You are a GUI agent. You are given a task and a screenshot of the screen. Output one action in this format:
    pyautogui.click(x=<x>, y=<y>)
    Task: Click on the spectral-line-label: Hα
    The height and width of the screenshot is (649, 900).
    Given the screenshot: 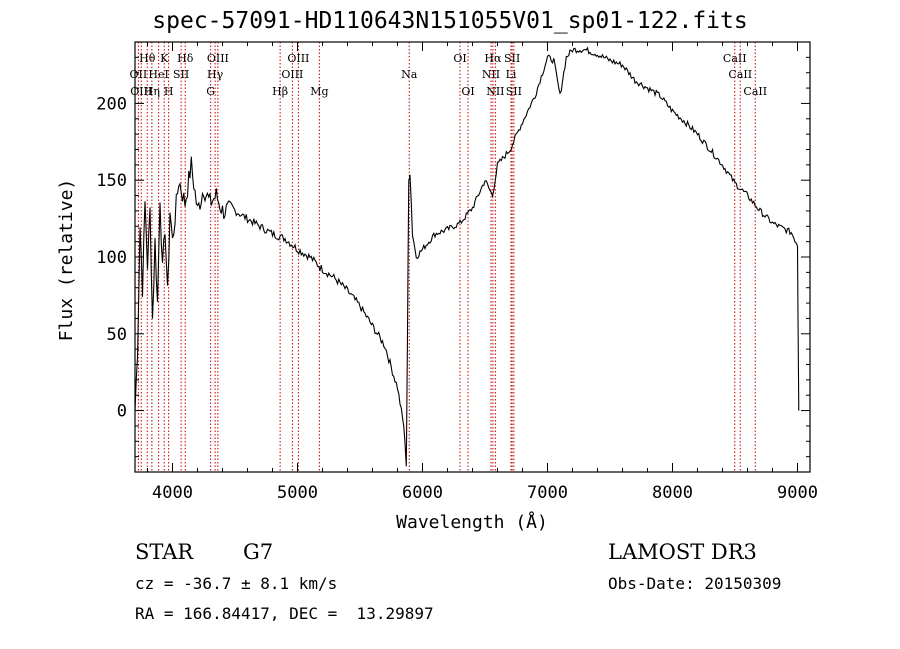 What is the action you would take?
    pyautogui.click(x=493, y=58)
    